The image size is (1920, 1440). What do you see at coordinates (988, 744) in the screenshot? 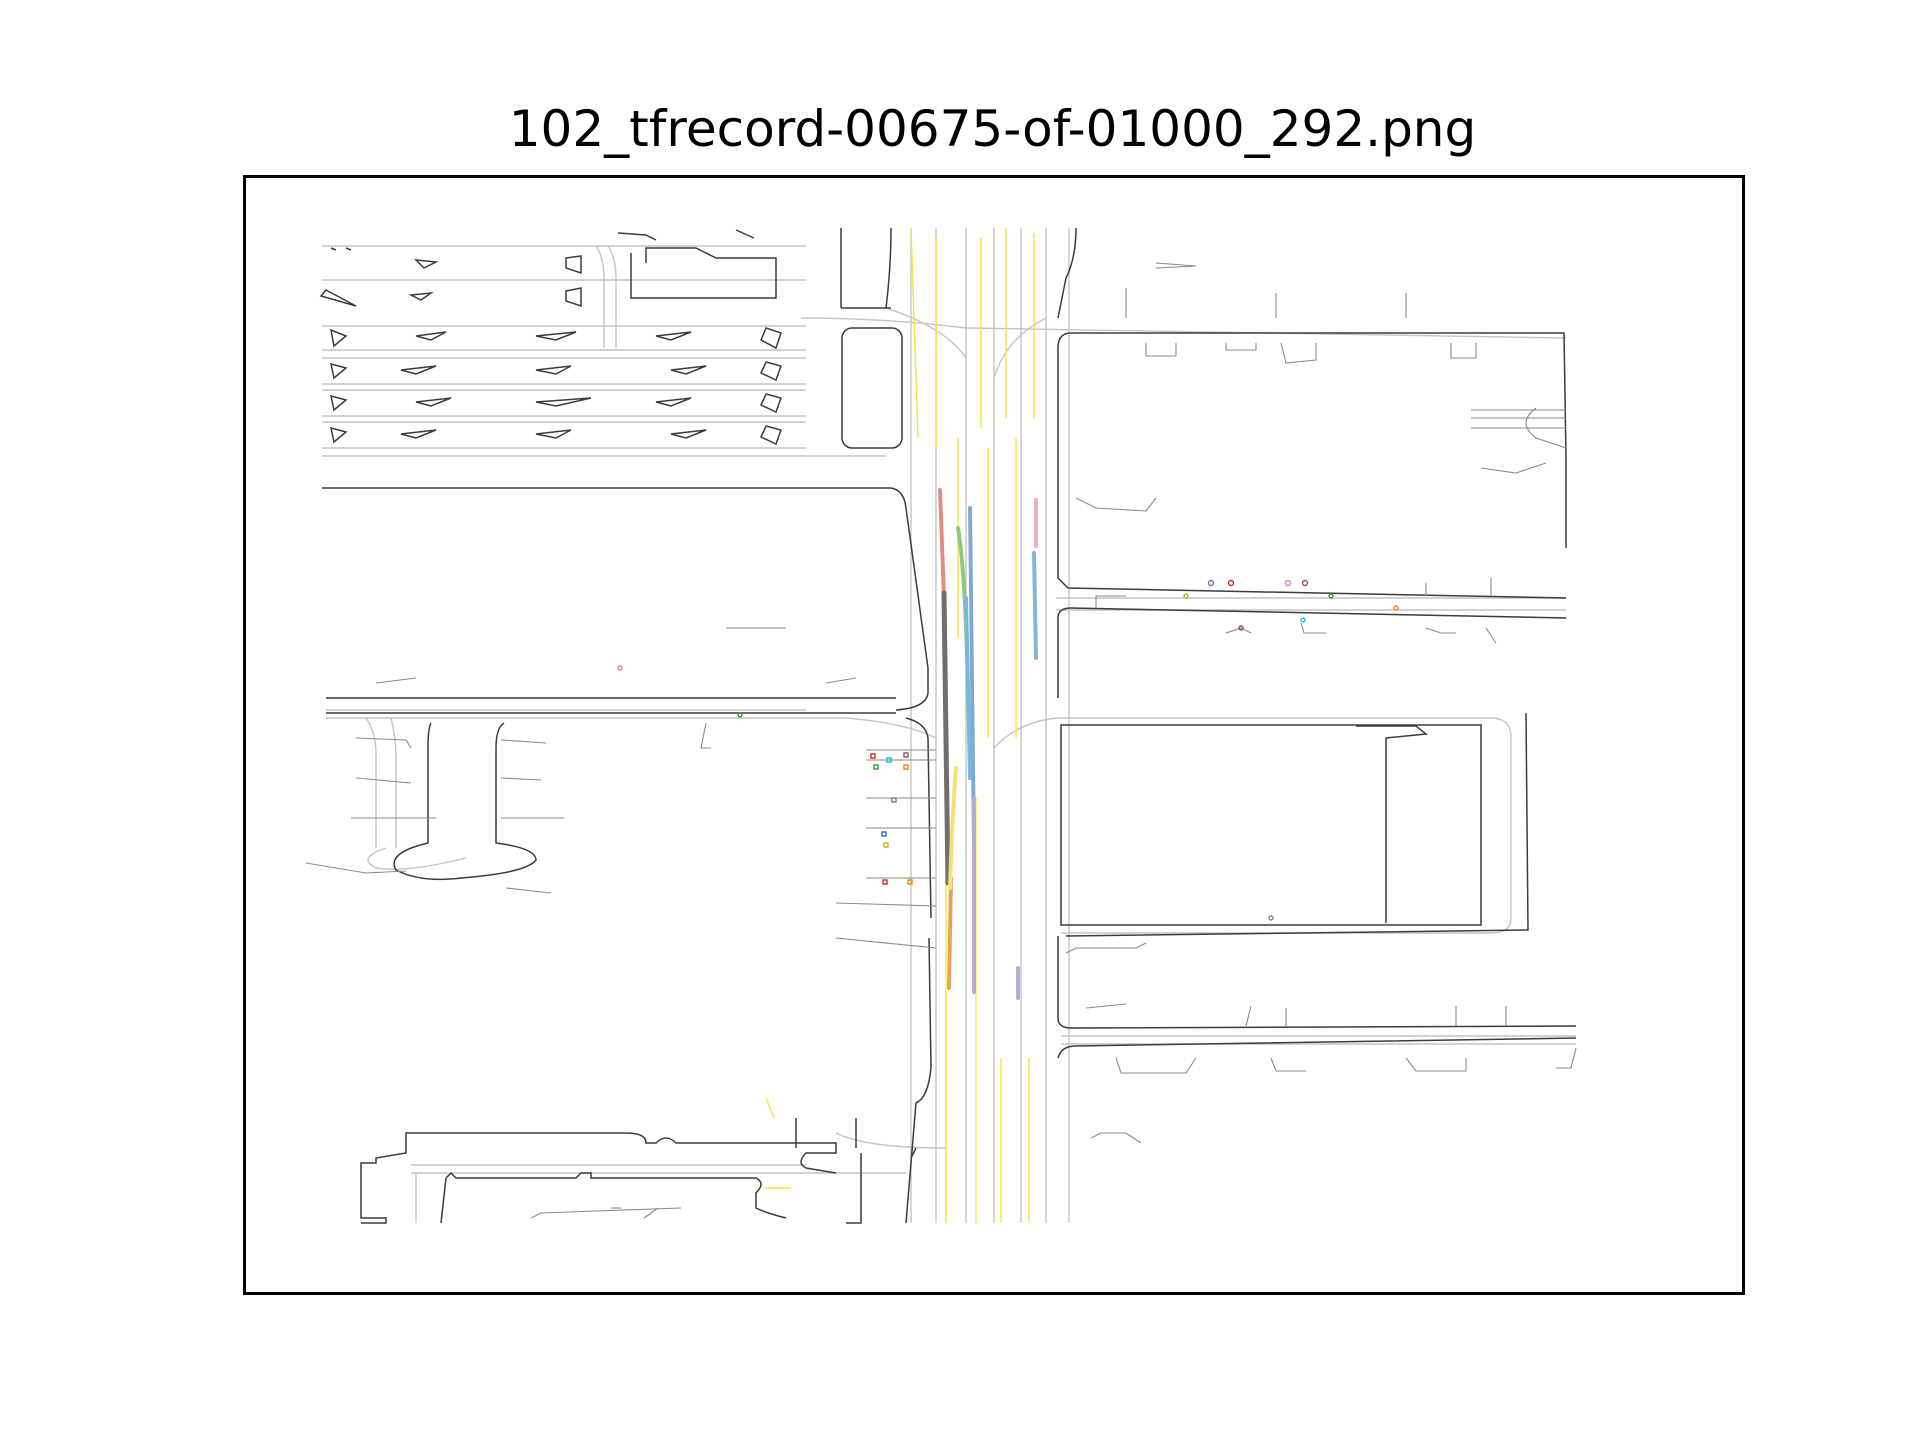
I see `agent-trajectories` at bounding box center [988, 744].